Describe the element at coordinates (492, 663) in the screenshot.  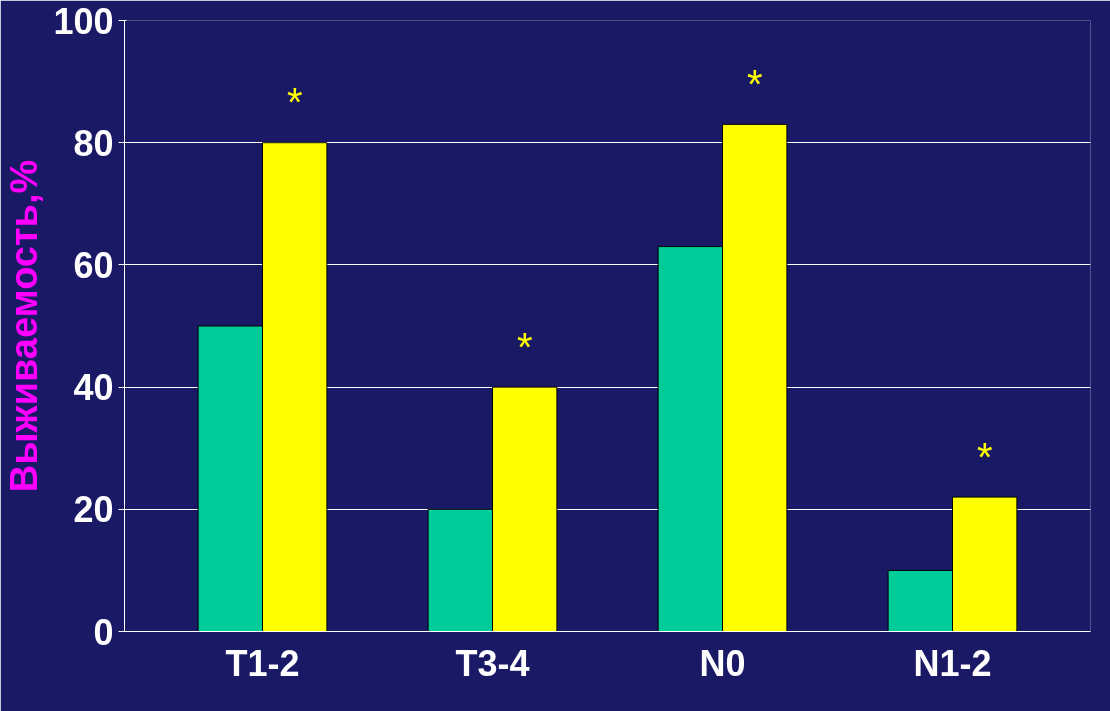
I see `x-tick-label: T3-4` at that location.